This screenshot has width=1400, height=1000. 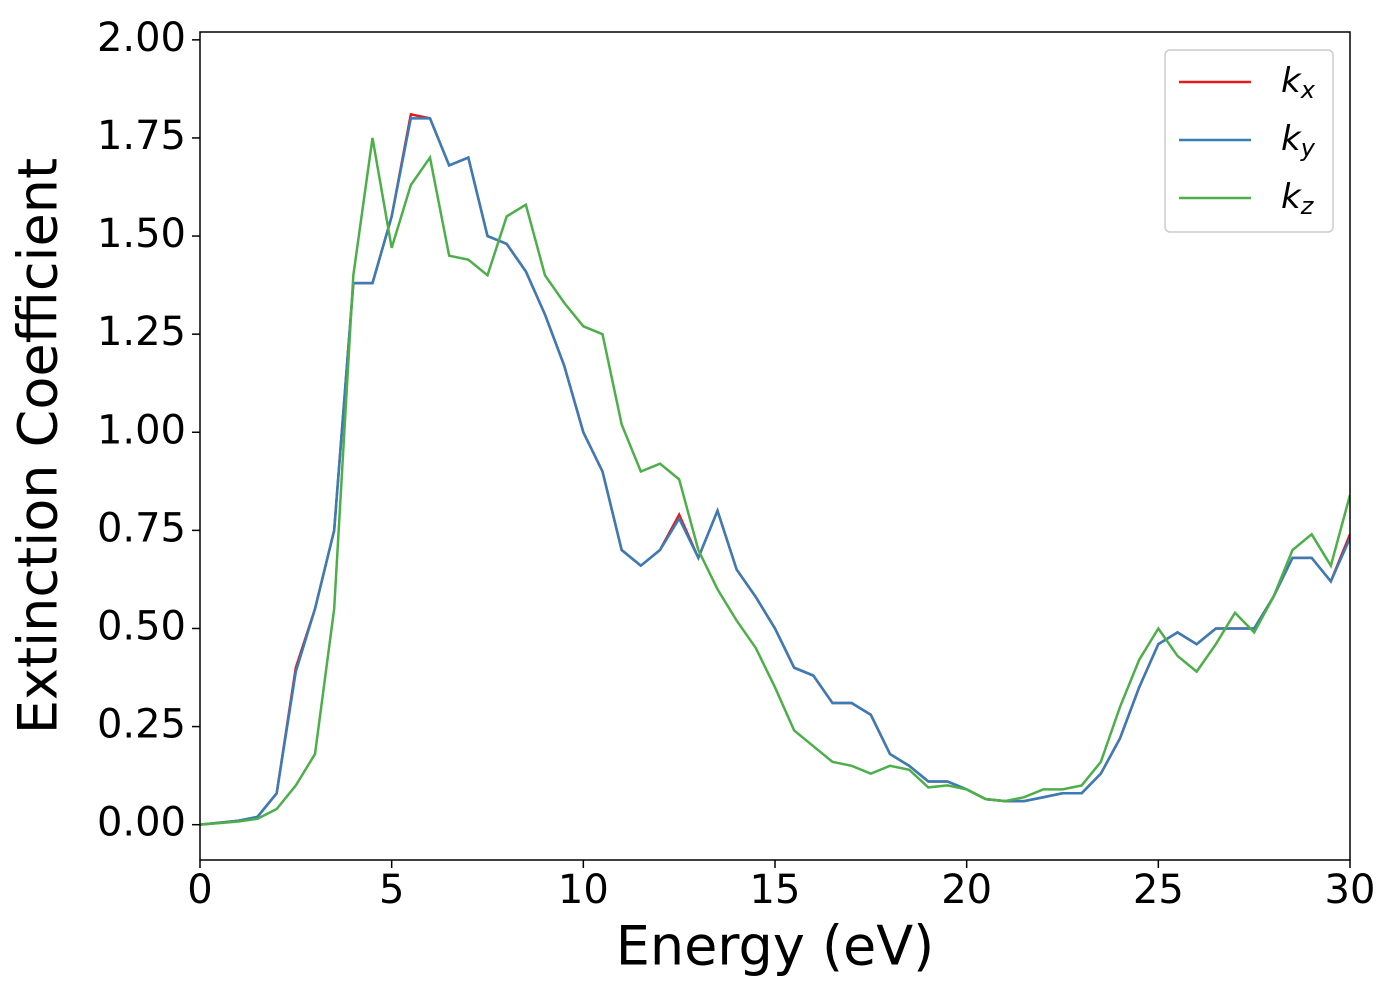 What do you see at coordinates (141, 136) in the screenshot?
I see `y-tick-label: 1.75` at bounding box center [141, 136].